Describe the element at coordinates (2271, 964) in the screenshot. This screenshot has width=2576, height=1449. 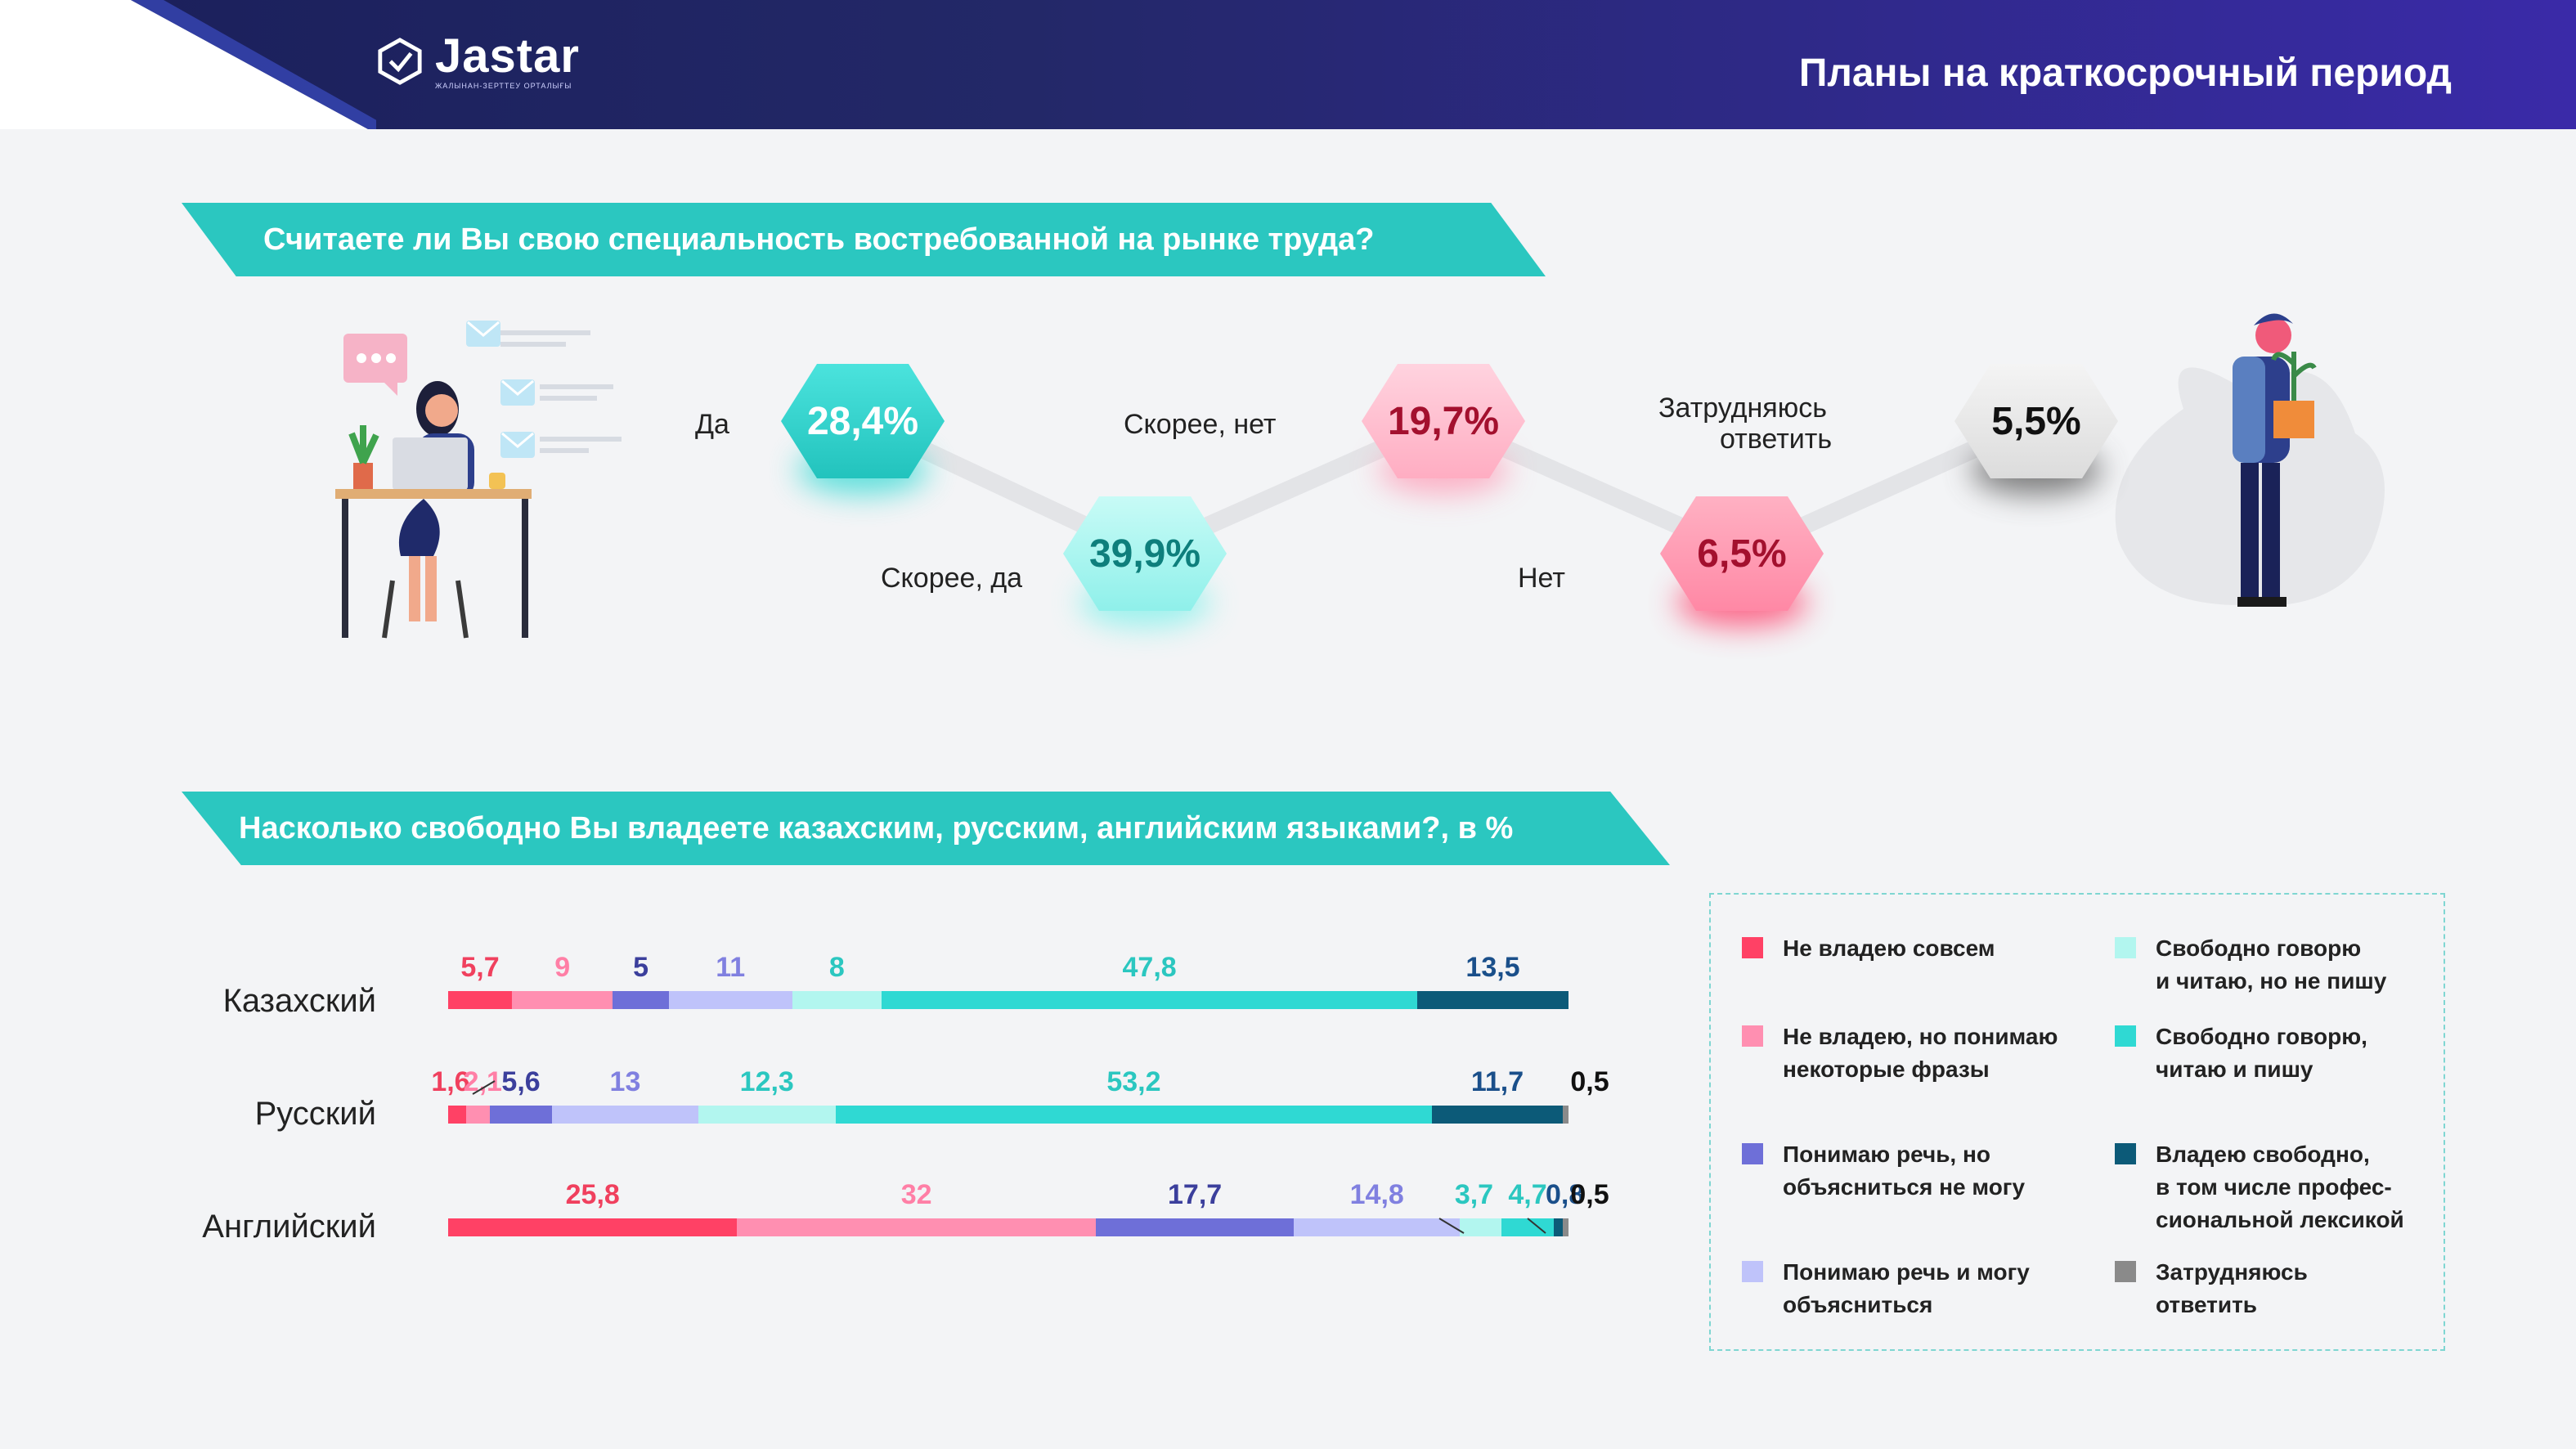
I see `legend-label: Свободно говорю и читаю, но не пишу` at that location.